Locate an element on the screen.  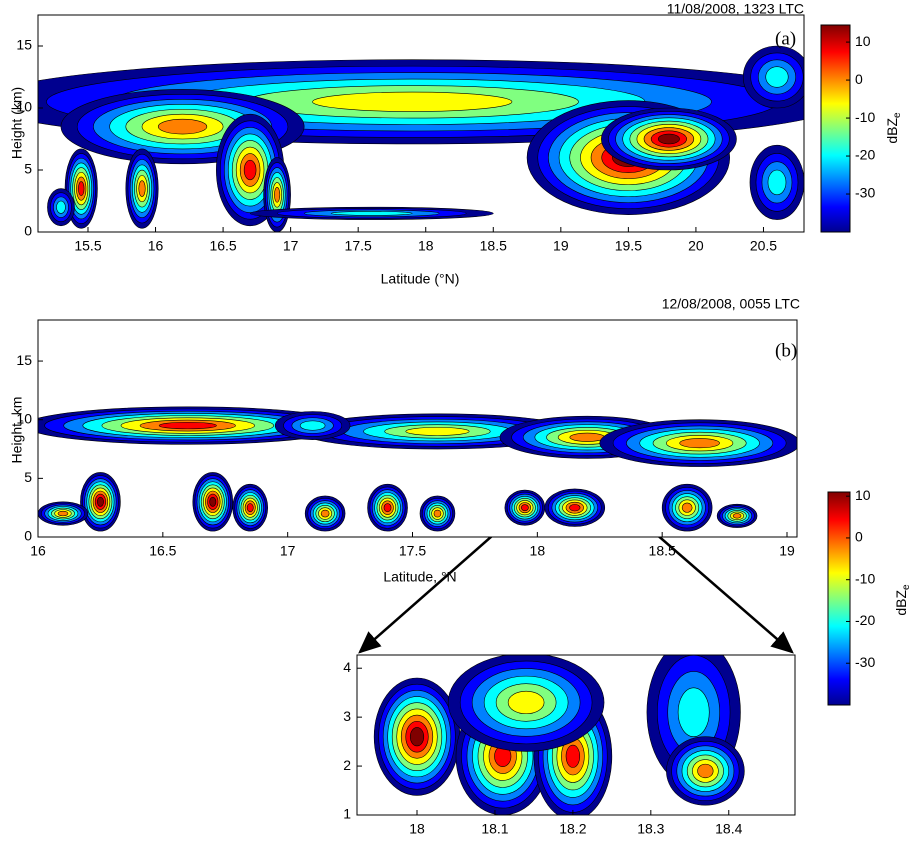
y-tick-label: 1 is located at coordinates (347, 814).